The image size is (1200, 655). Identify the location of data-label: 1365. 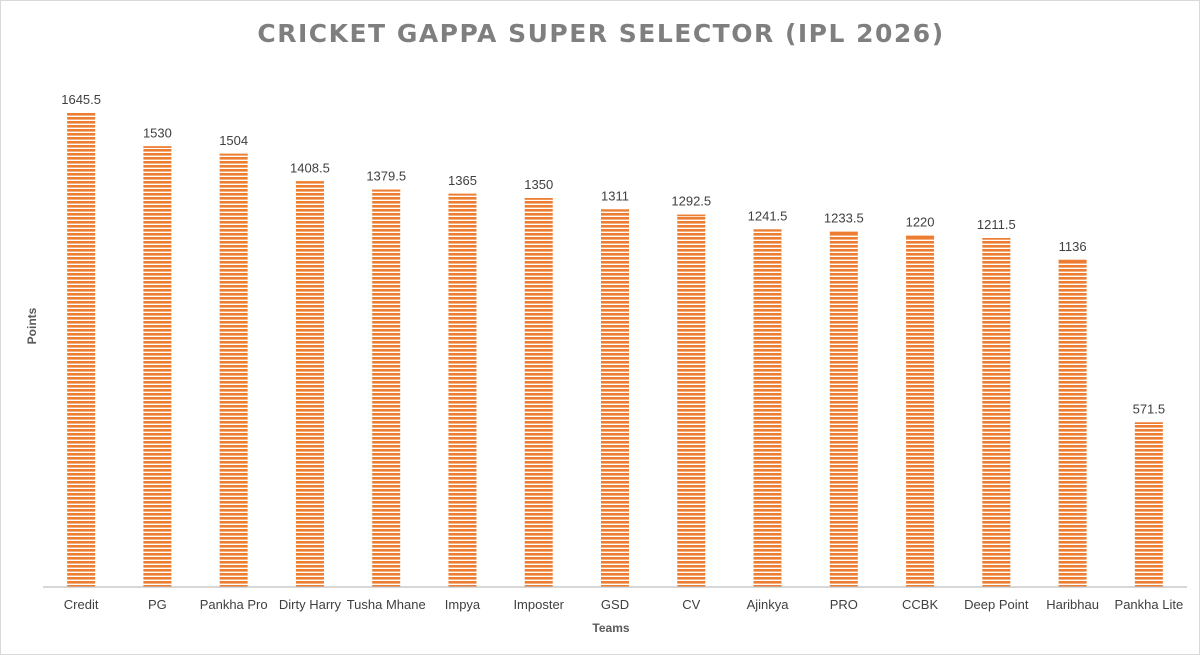
(462, 180).